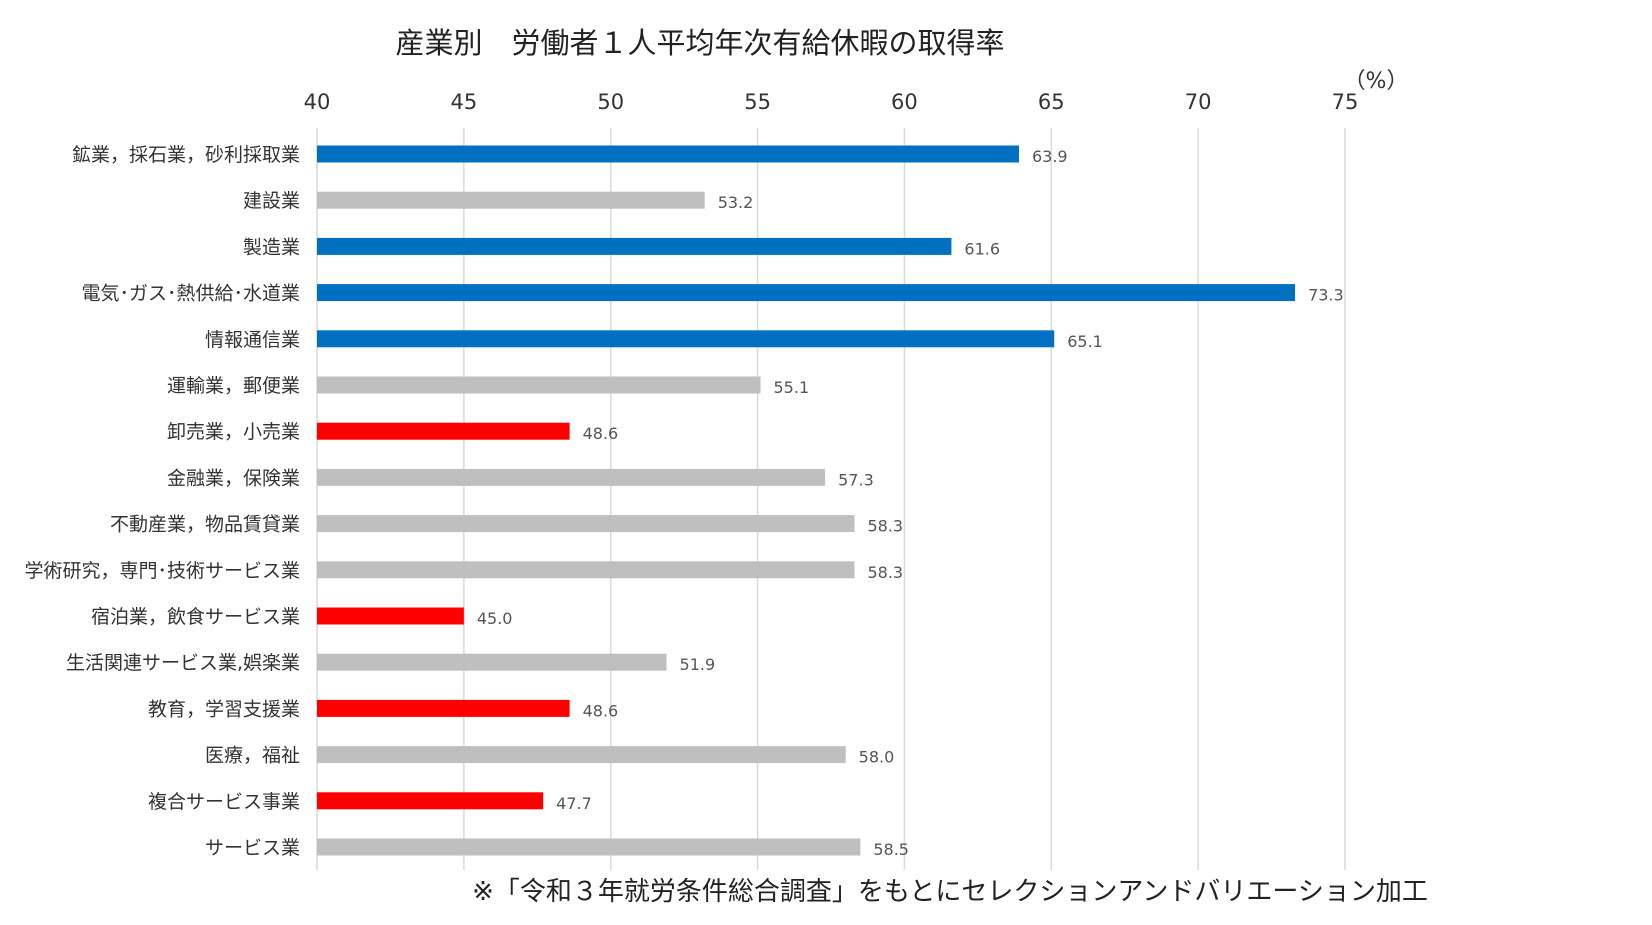 This screenshot has width=1652, height=925. I want to click on category-label: 学術研究，専門･技術サービス業, so click(162, 571).